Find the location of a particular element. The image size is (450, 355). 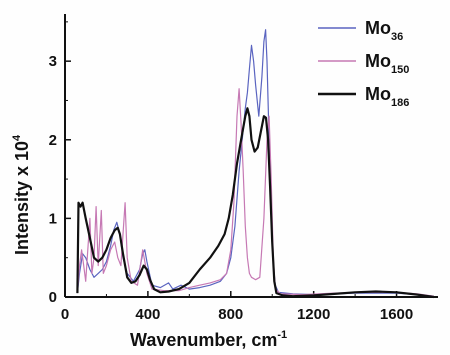

y-tick-label: 0 is located at coordinates (53, 297).